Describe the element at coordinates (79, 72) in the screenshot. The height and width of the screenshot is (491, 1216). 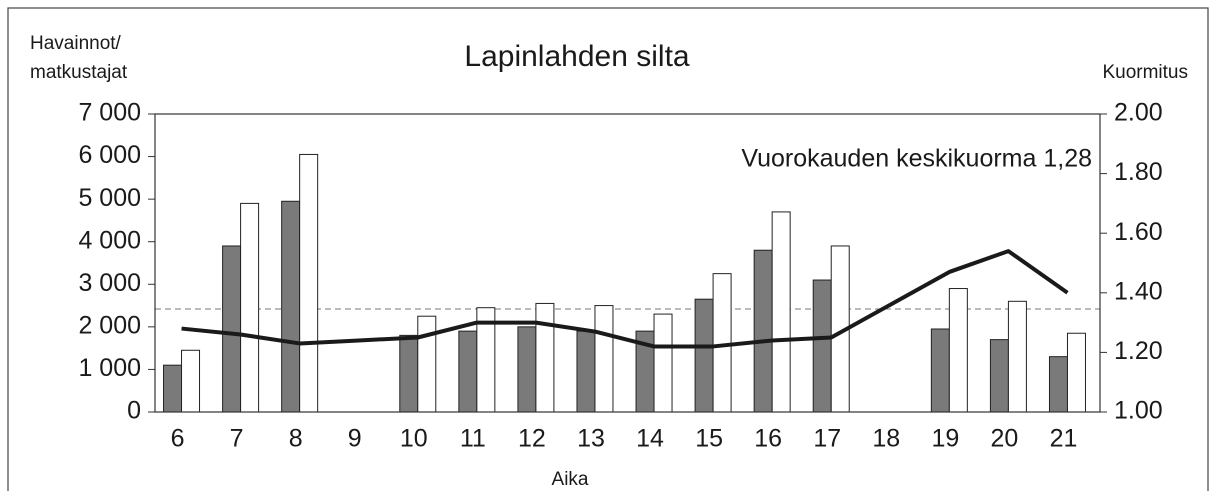
I see `y-label: matkustajat` at that location.